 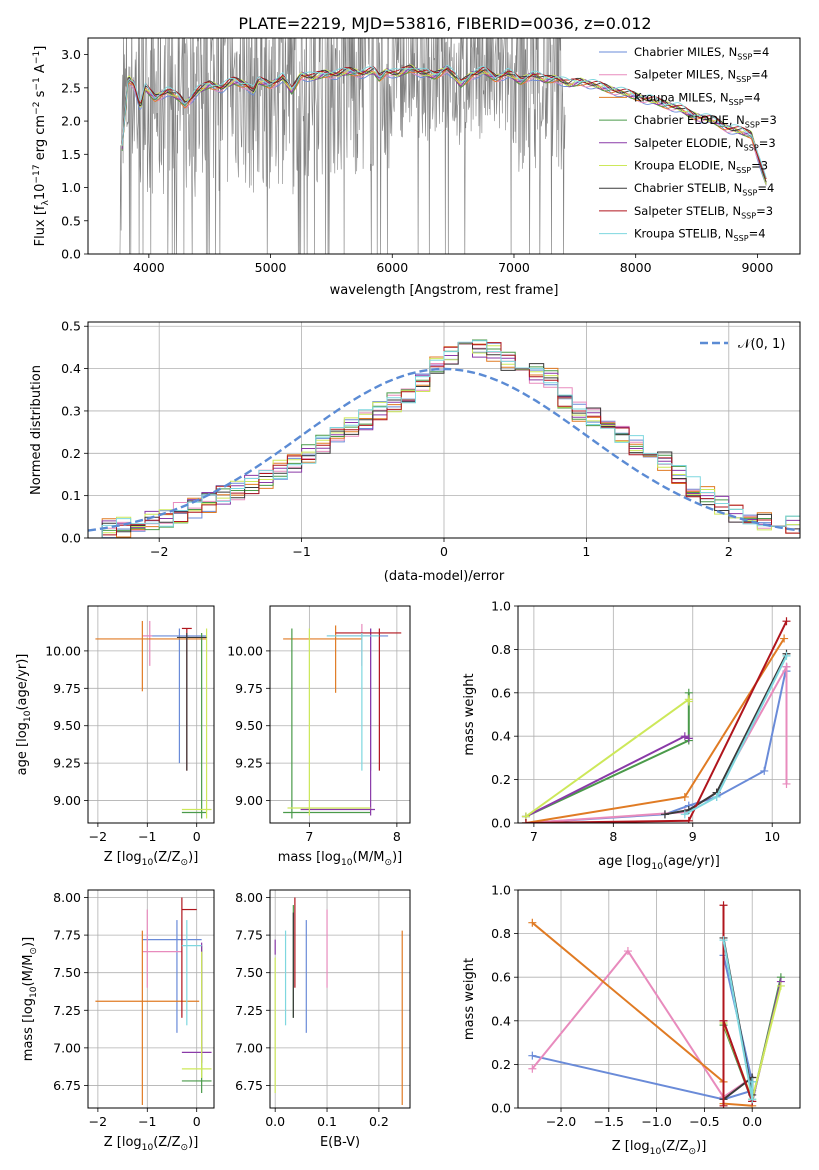 What do you see at coordinates (691, 861) in the screenshot?
I see `x-axis-label-part: (age/yr)]` at bounding box center [691, 861].